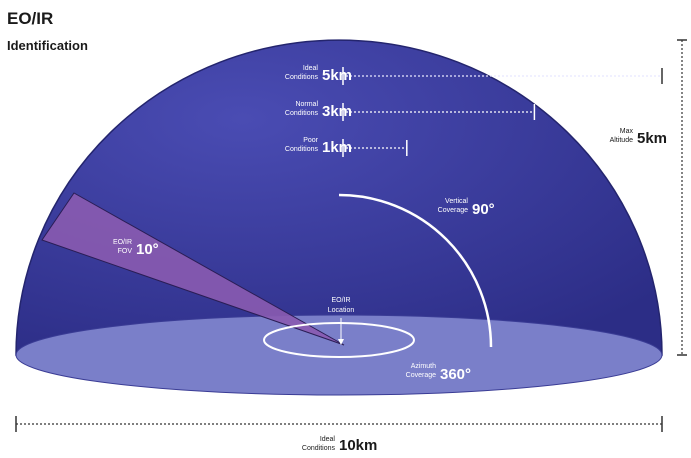 The width and height of the screenshot is (691, 458). Describe the element at coordinates (502, 112) in the screenshot. I see `range-indicators` at that location.